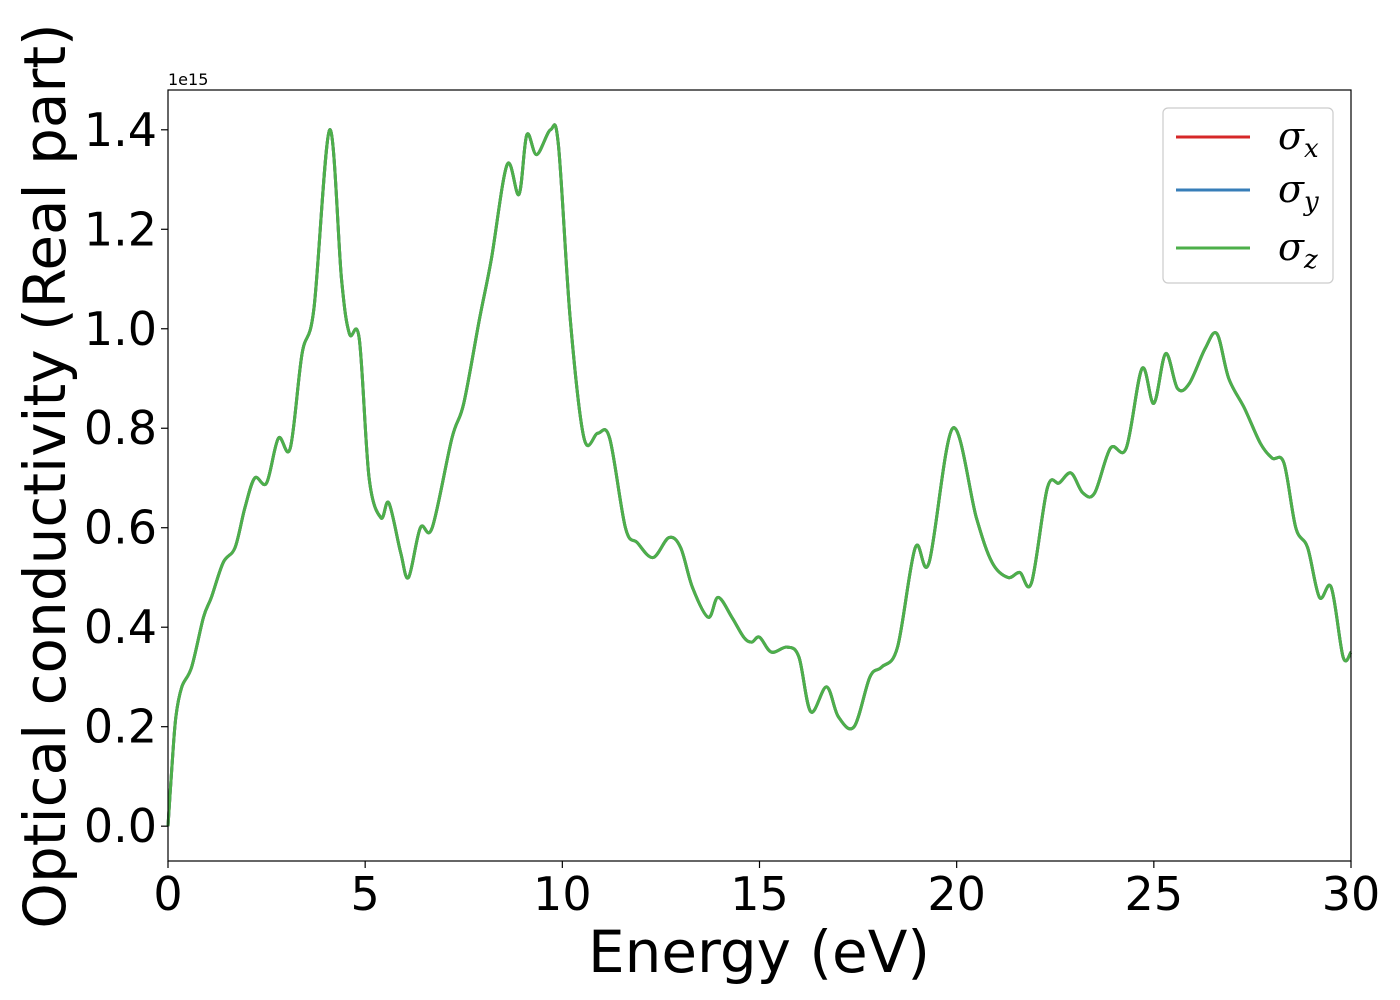 This screenshot has width=1400, height=1000. Describe the element at coordinates (1298, 139) in the screenshot. I see `legend-label-x: σx` at that location.